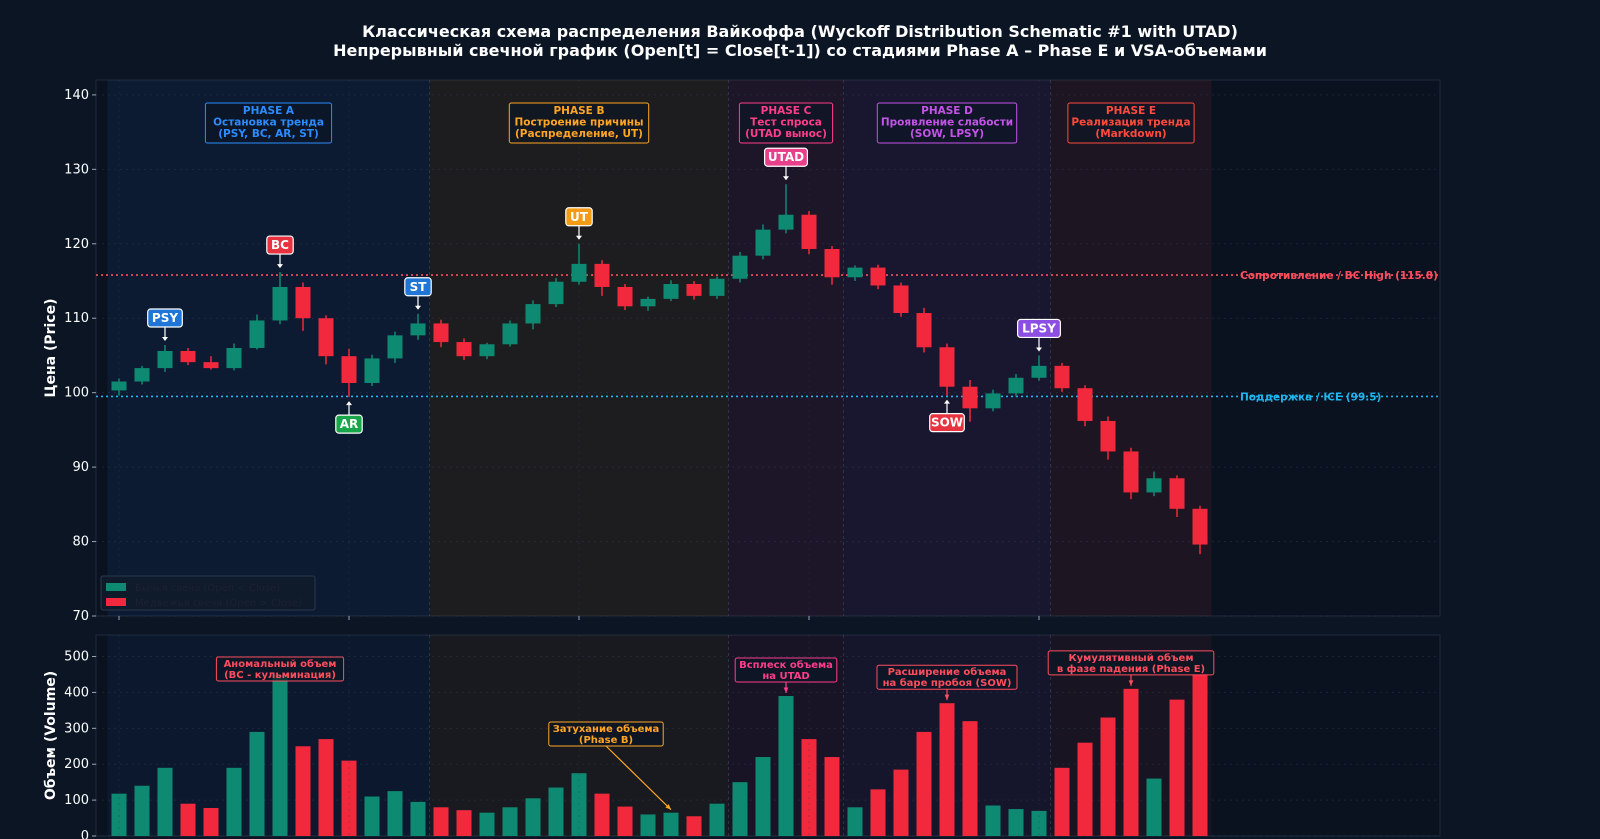  I want to click on annotation-text: Кумулятивный объем, so click(1130, 658).